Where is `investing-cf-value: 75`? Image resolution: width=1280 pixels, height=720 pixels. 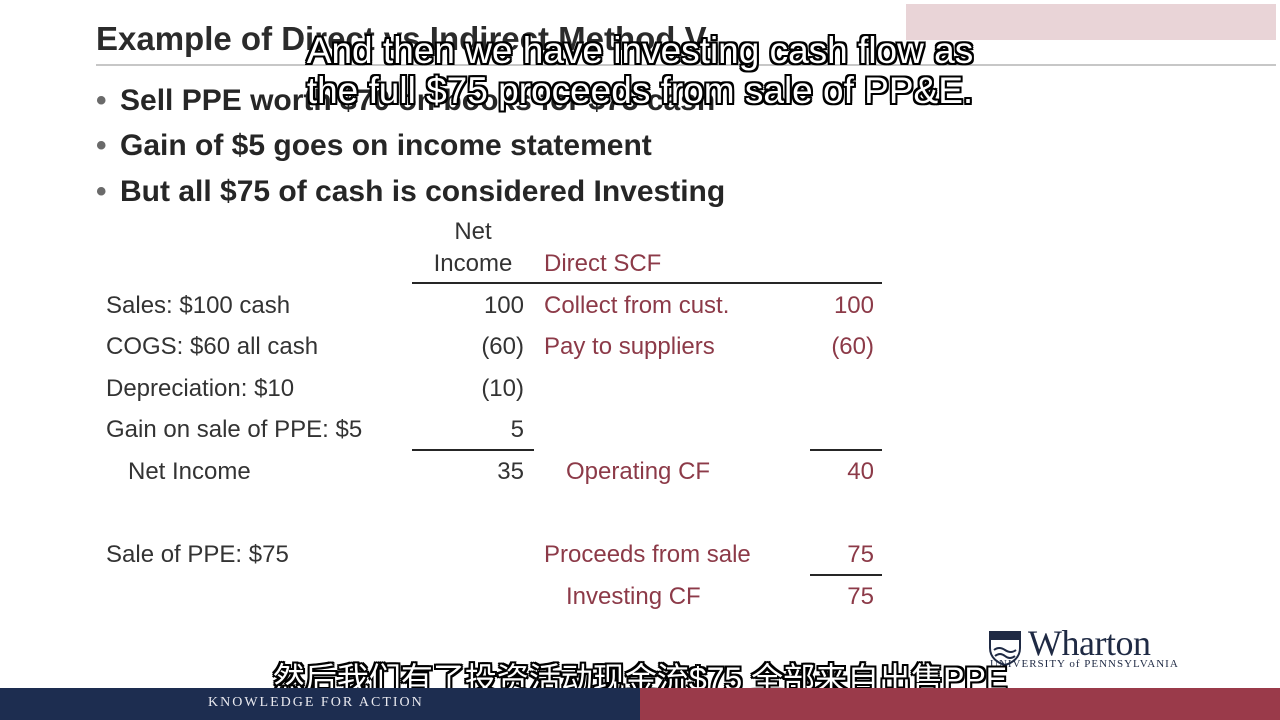 investing-cf-value: 75 is located at coordinates (860, 596).